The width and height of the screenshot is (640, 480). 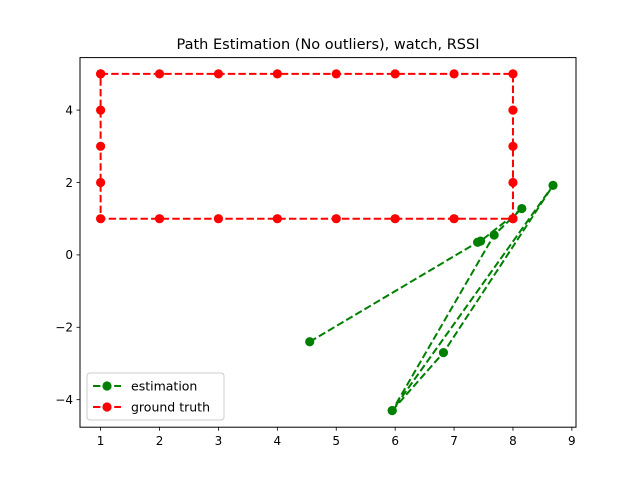 I want to click on x-tick-label: 8, so click(x=513, y=441).